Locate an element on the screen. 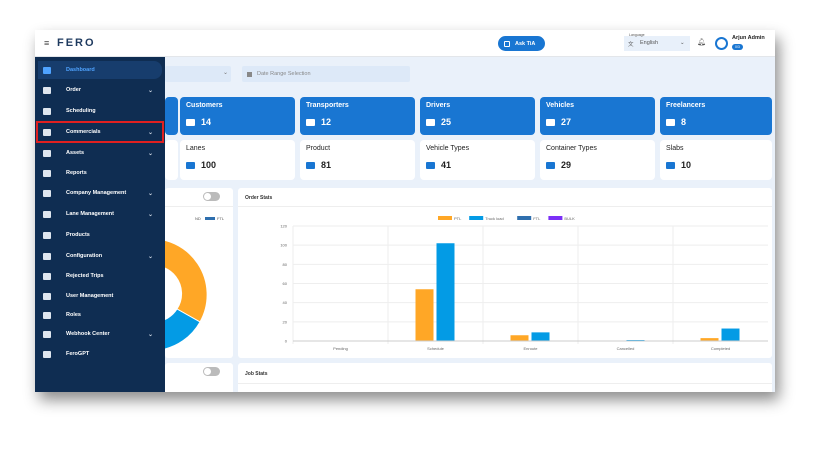  legend-label-ftl: FTL is located at coordinates (221, 218).